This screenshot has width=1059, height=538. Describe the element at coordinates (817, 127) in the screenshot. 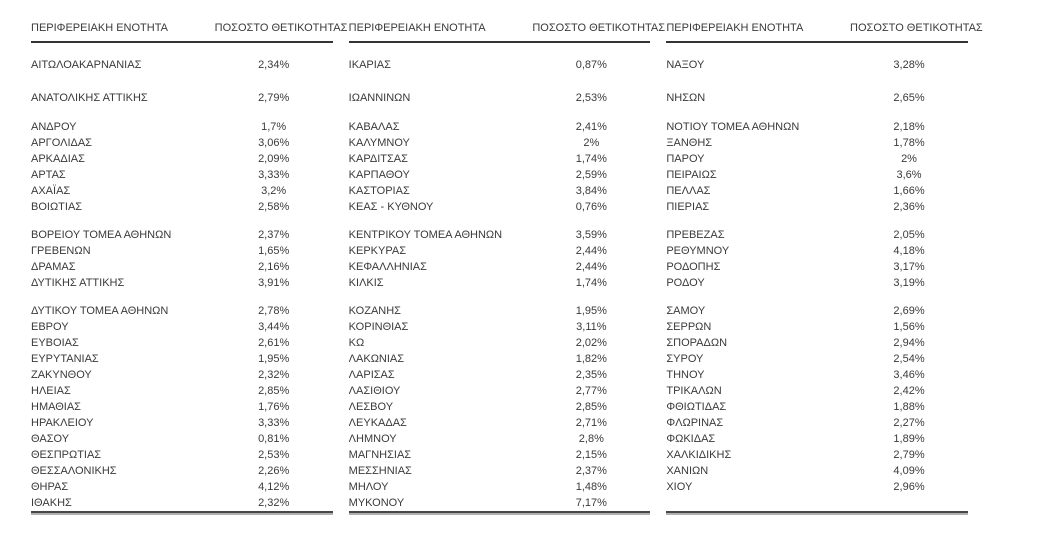

I see `table-row: ΝΟΤΙΟΥ ΤΟΜΕΑ ΑΘΗΝΩΝ 2,18%` at that location.